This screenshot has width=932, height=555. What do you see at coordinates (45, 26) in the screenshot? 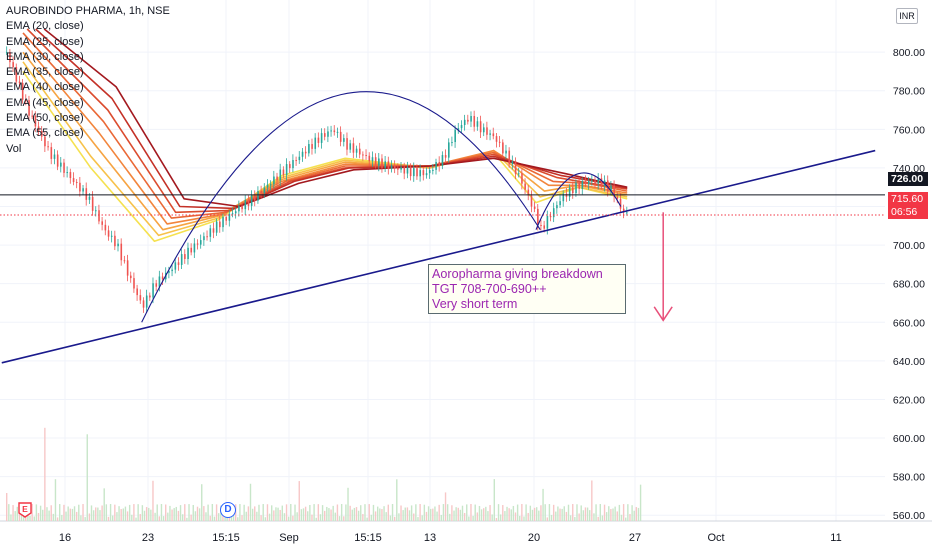
I see `indicator-ema-20: EMA (20, close)` at bounding box center [45, 26].